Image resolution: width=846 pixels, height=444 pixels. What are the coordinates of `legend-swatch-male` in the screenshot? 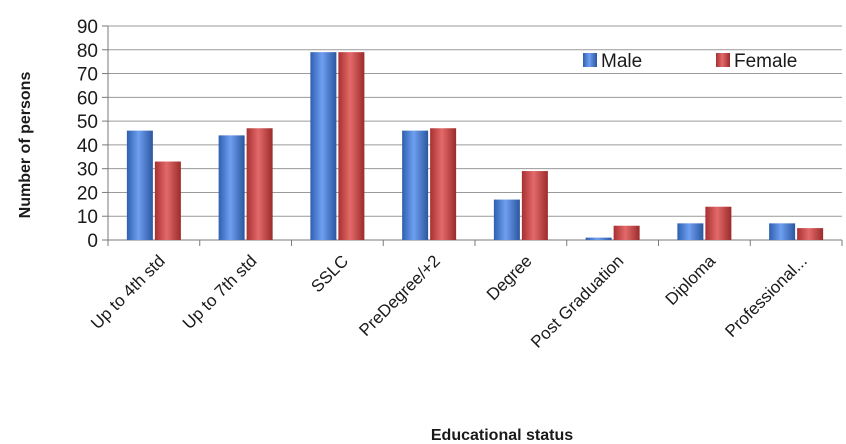 It's located at (590, 60).